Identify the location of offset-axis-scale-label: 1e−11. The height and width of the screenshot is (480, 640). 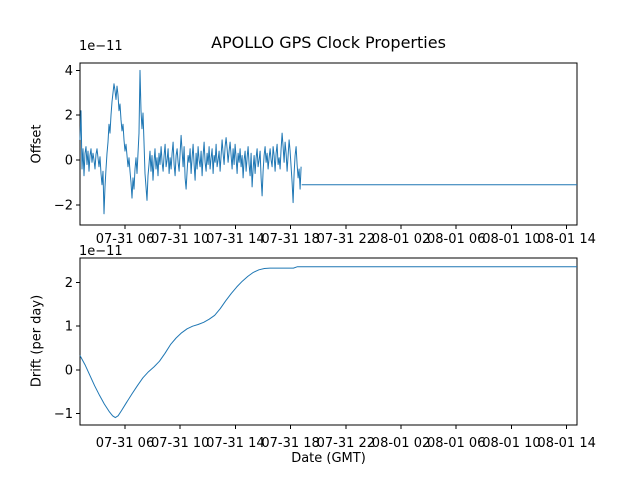
(101, 46).